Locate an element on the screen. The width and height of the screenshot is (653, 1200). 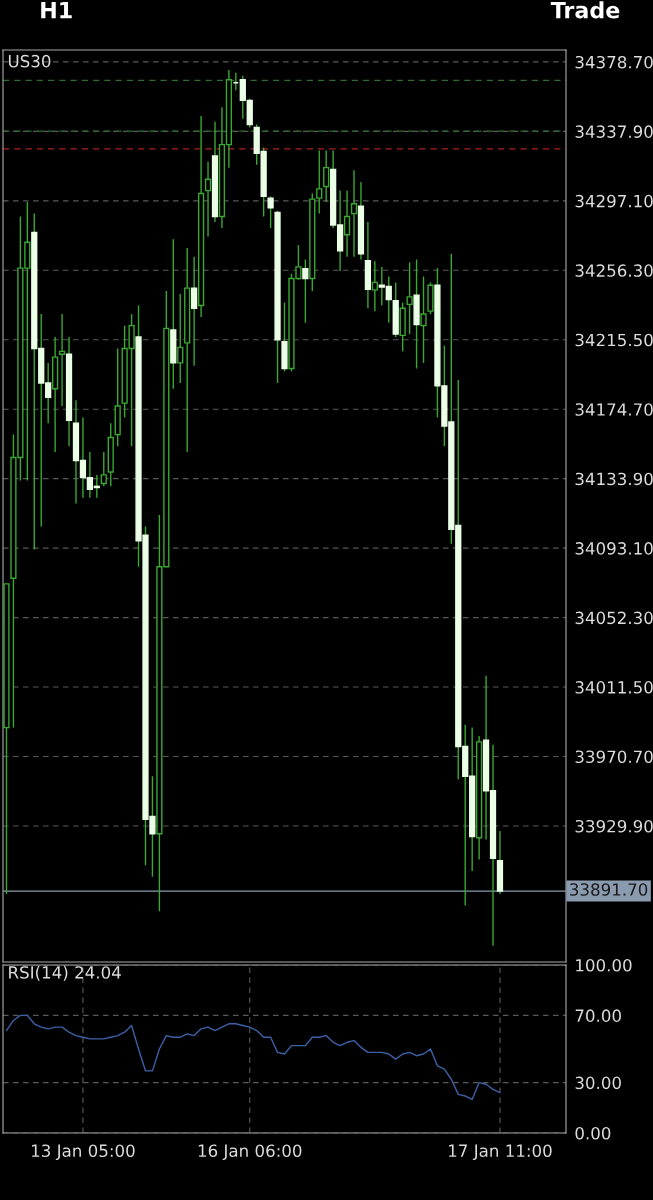
y-tick-label: 0.00 is located at coordinates (593, 1133).